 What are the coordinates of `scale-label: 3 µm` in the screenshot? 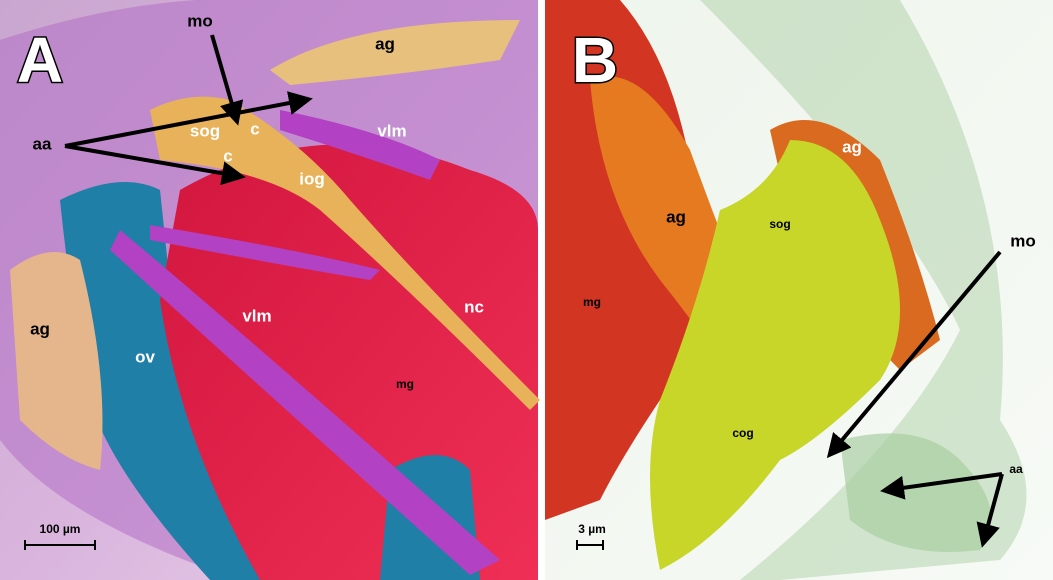 It's located at (592, 529).